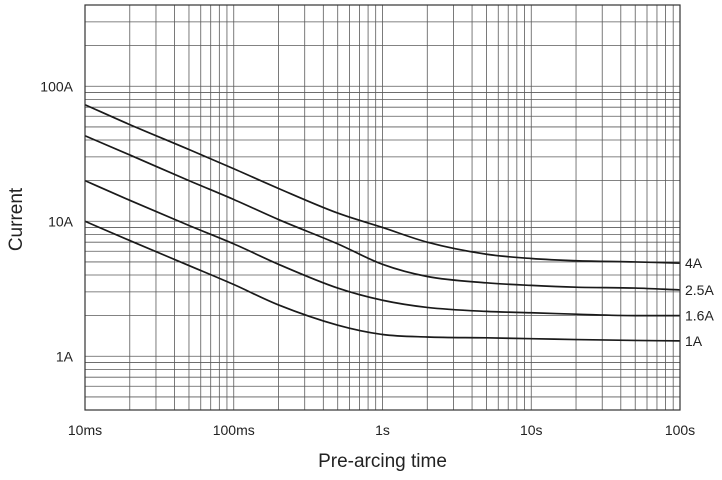 This screenshot has width=722, height=480. I want to click on x-tick-label: 10ms, so click(85, 430).